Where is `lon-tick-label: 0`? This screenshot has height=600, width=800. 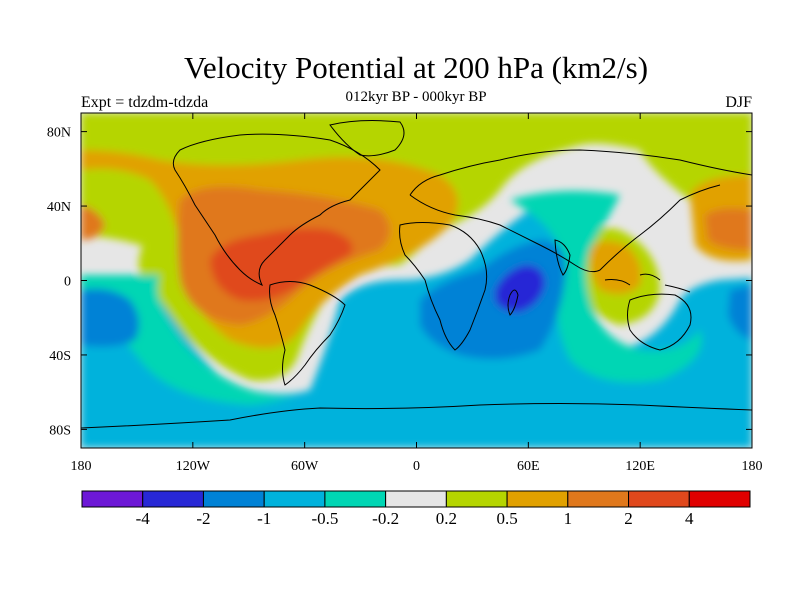
lon-tick-label: 0 is located at coordinates (416, 466).